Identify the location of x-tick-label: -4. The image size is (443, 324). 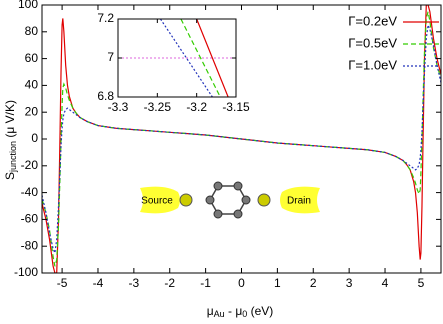
(98, 283).